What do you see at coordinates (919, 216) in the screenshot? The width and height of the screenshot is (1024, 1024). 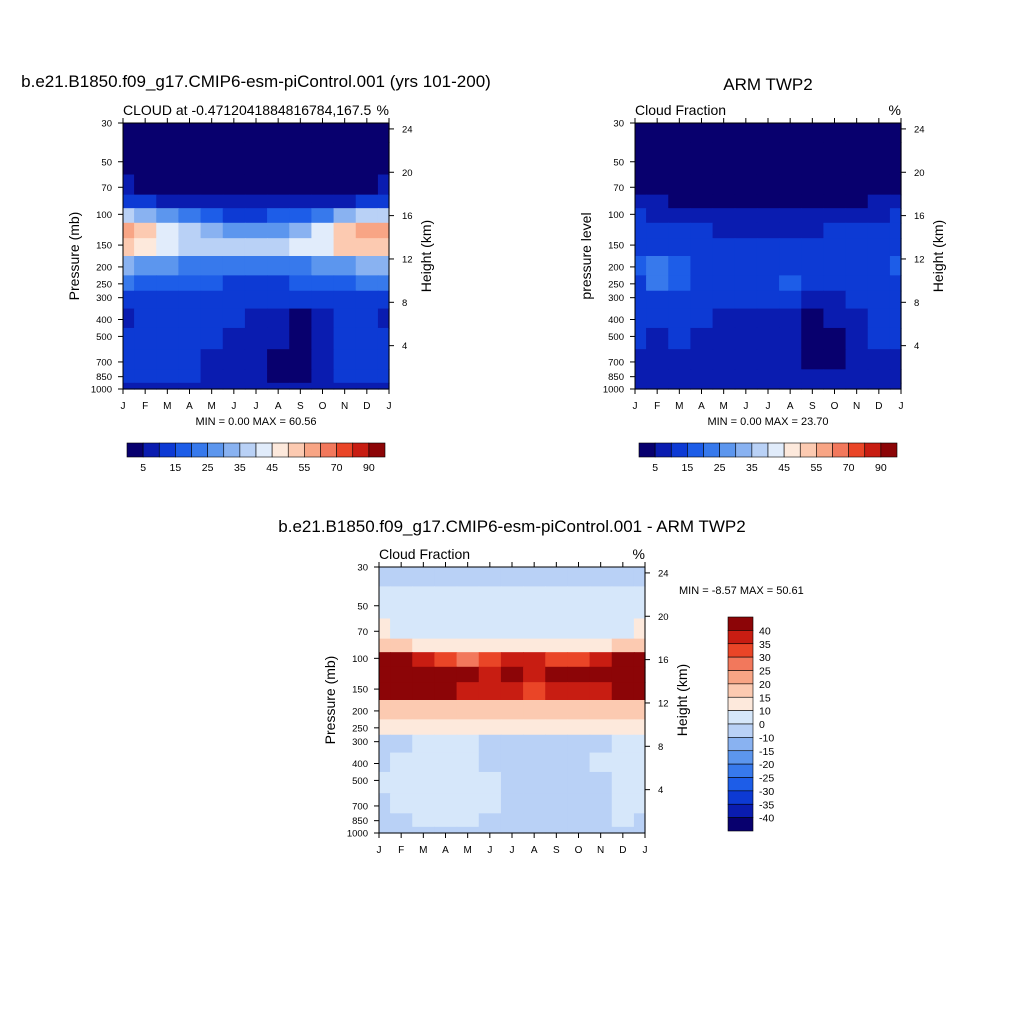 I see `y2-tick-label: 16` at bounding box center [919, 216].